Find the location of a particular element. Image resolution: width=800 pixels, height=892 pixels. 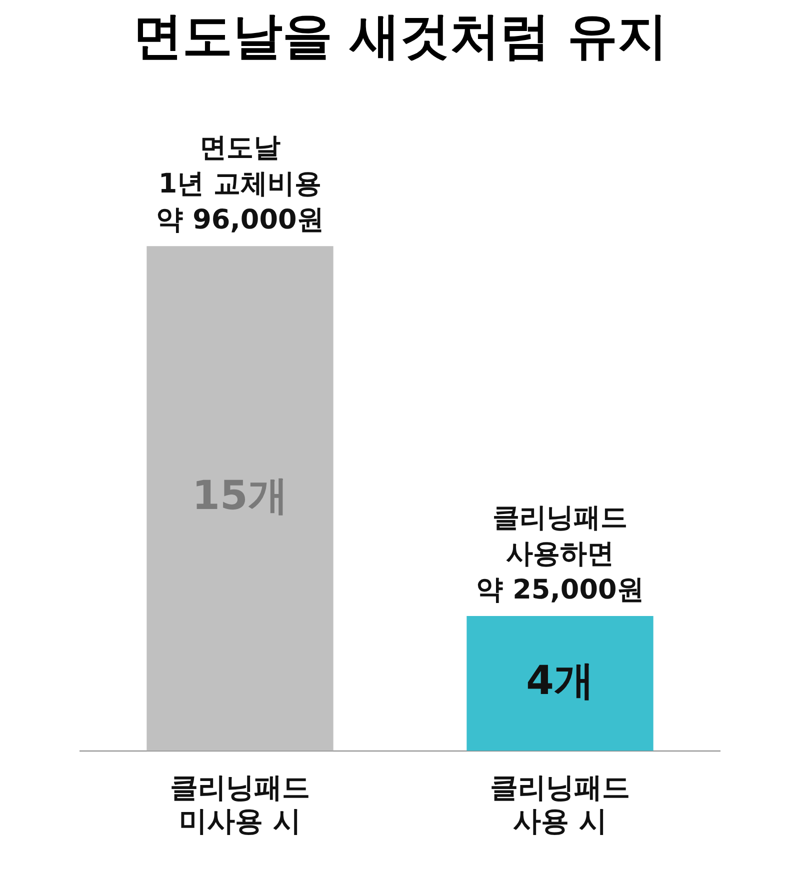

data-label: 15개 is located at coordinates (240, 496).